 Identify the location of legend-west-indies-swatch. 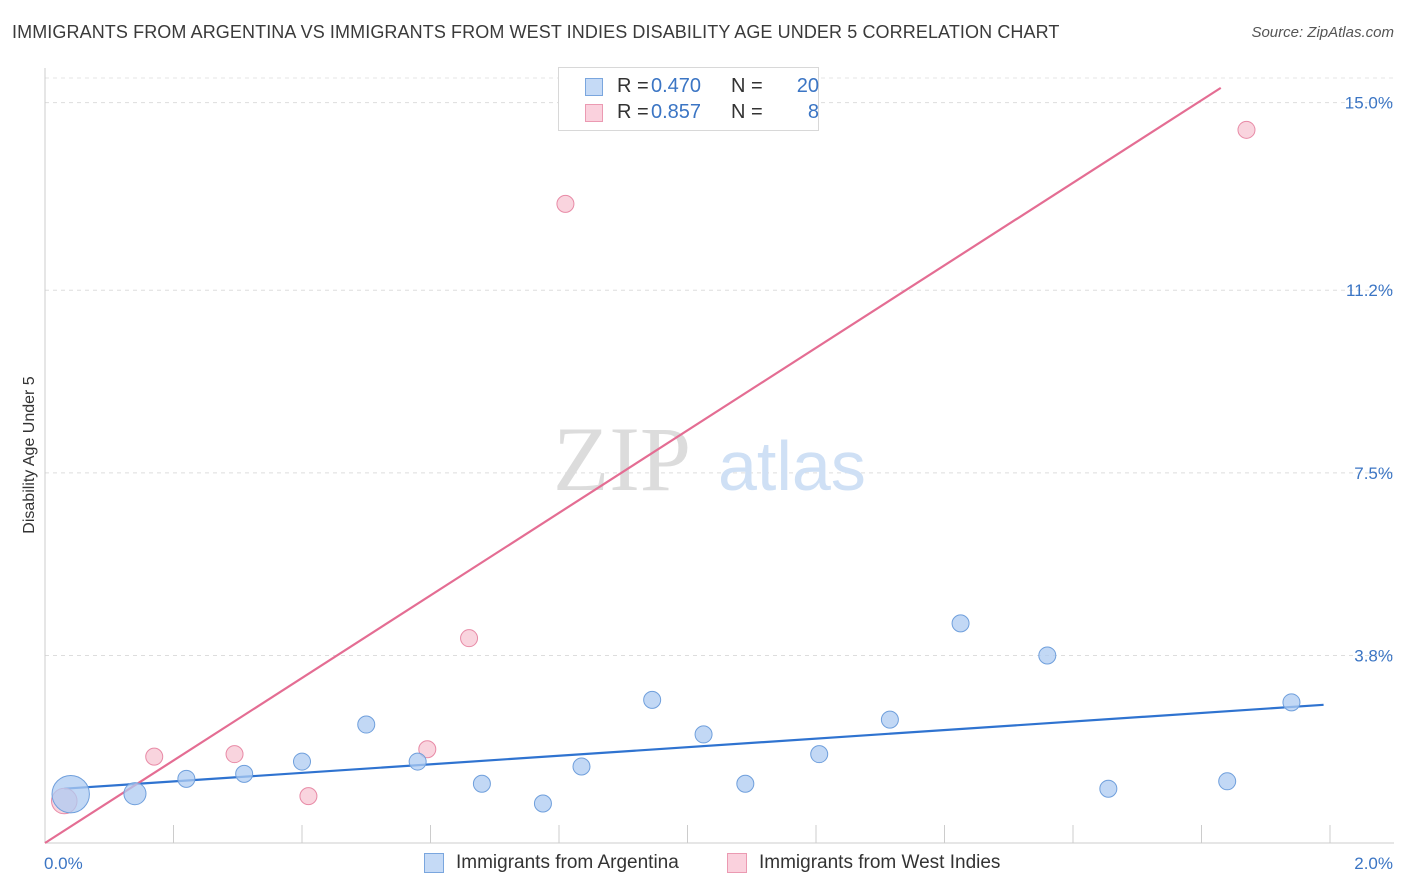
(737, 863).